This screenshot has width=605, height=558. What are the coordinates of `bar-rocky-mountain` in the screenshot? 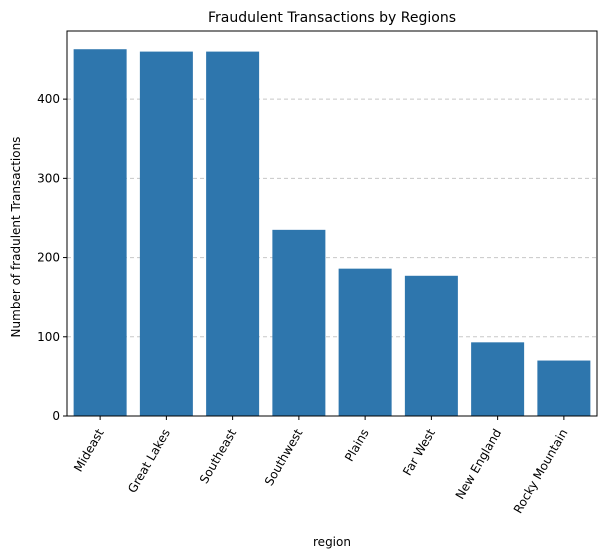 It's located at (564, 388).